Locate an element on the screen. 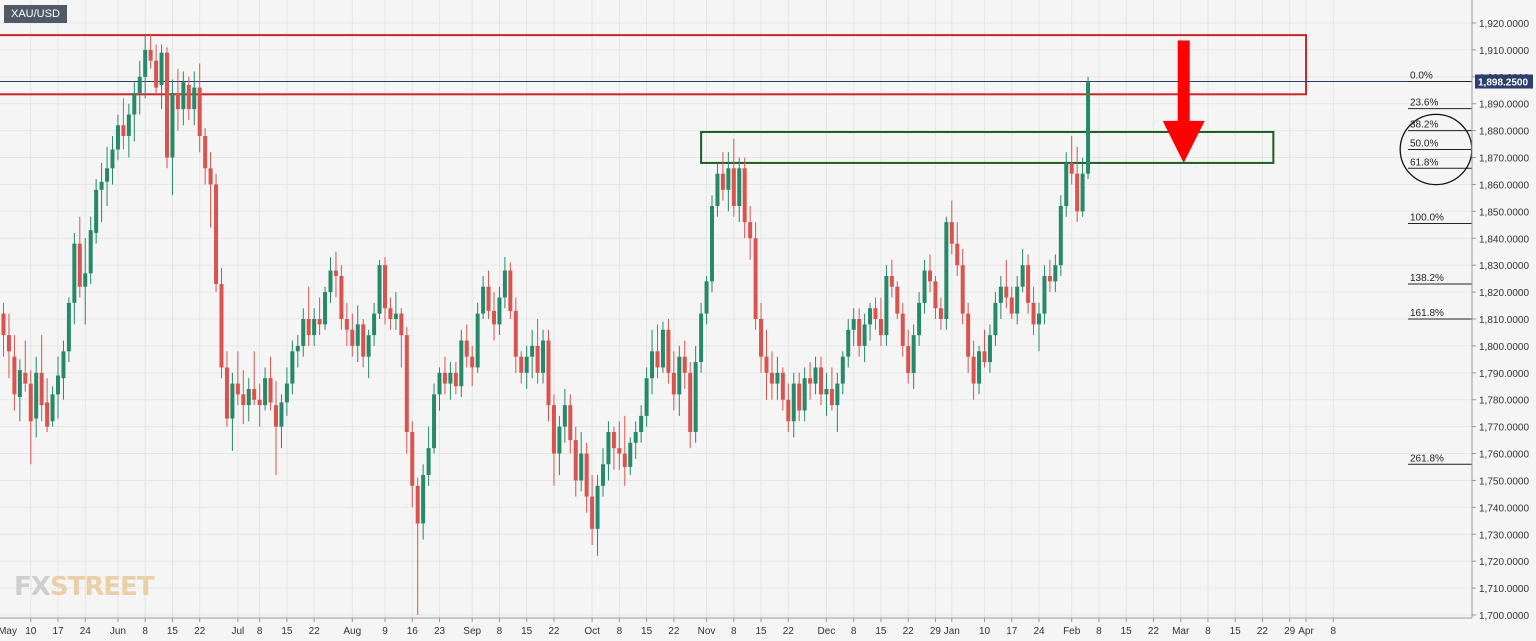 This screenshot has height=641, width=1536. fib-level: 161.8% is located at coordinates (1440, 314).